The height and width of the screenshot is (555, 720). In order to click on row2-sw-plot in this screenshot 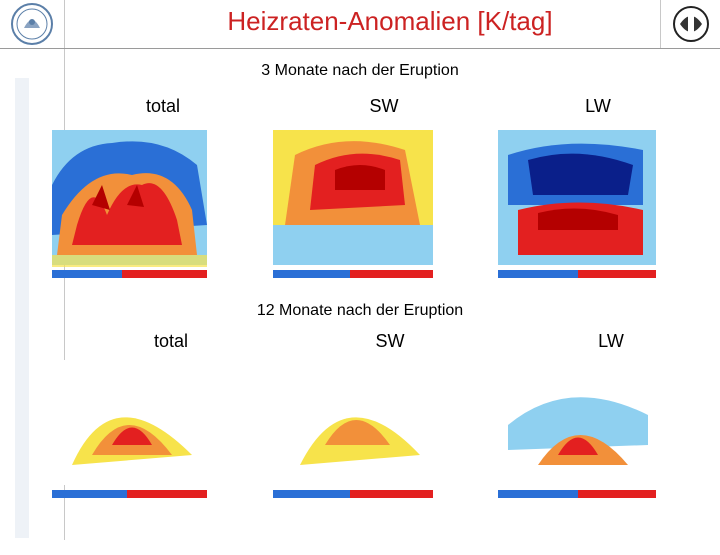, I will do `click(344, 455)`.